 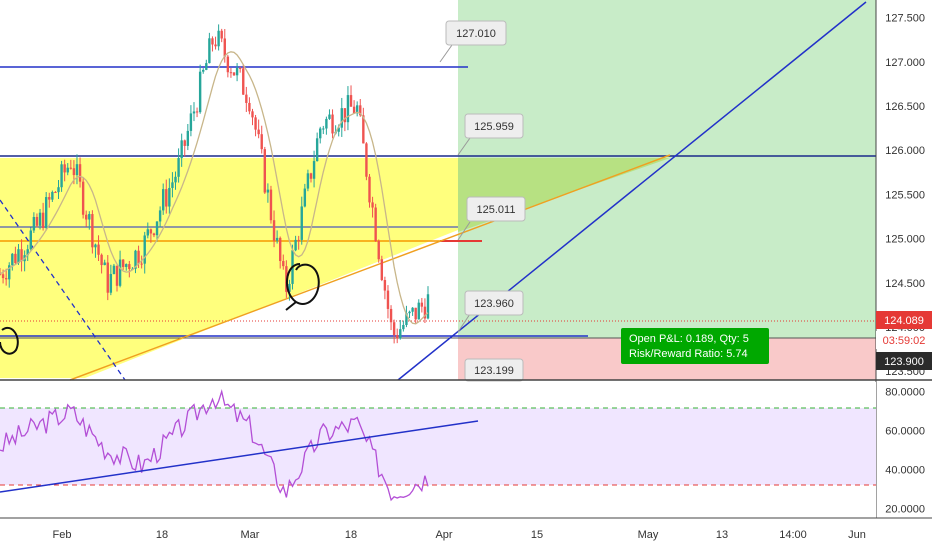 I want to click on price-tag-last: 124.089, so click(x=904, y=320).